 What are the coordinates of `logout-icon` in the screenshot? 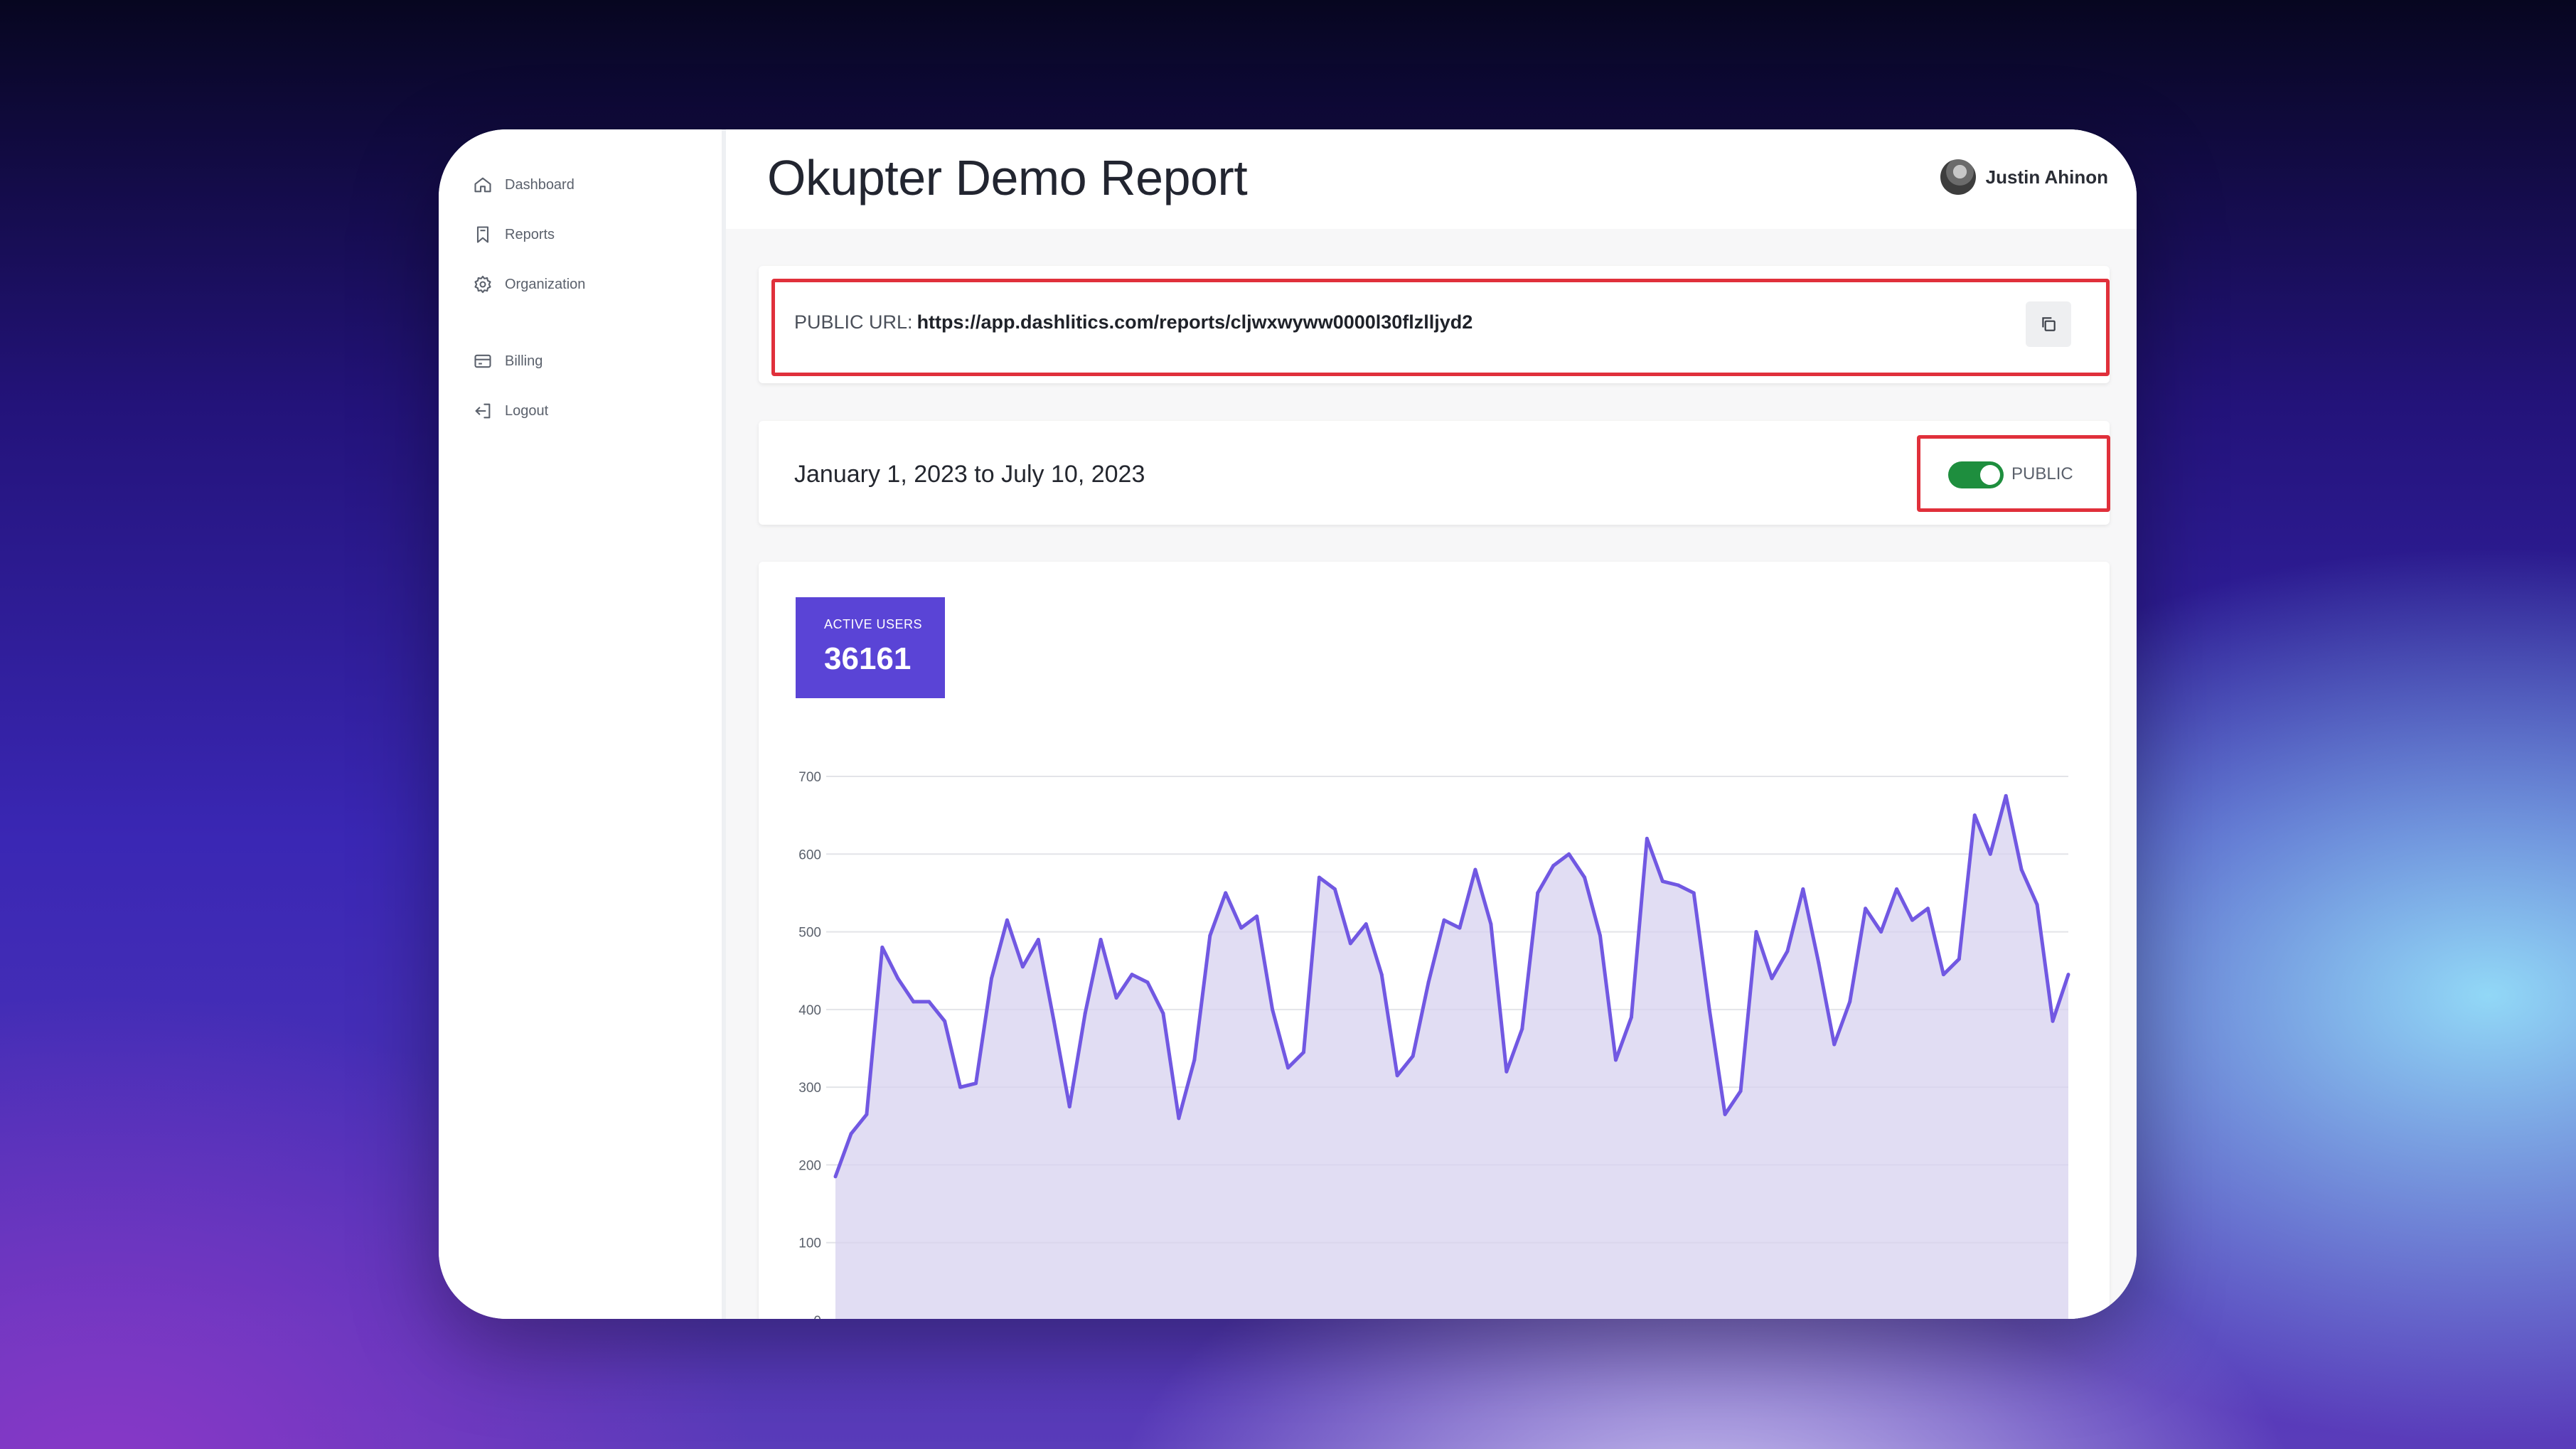 It's located at (483, 411).